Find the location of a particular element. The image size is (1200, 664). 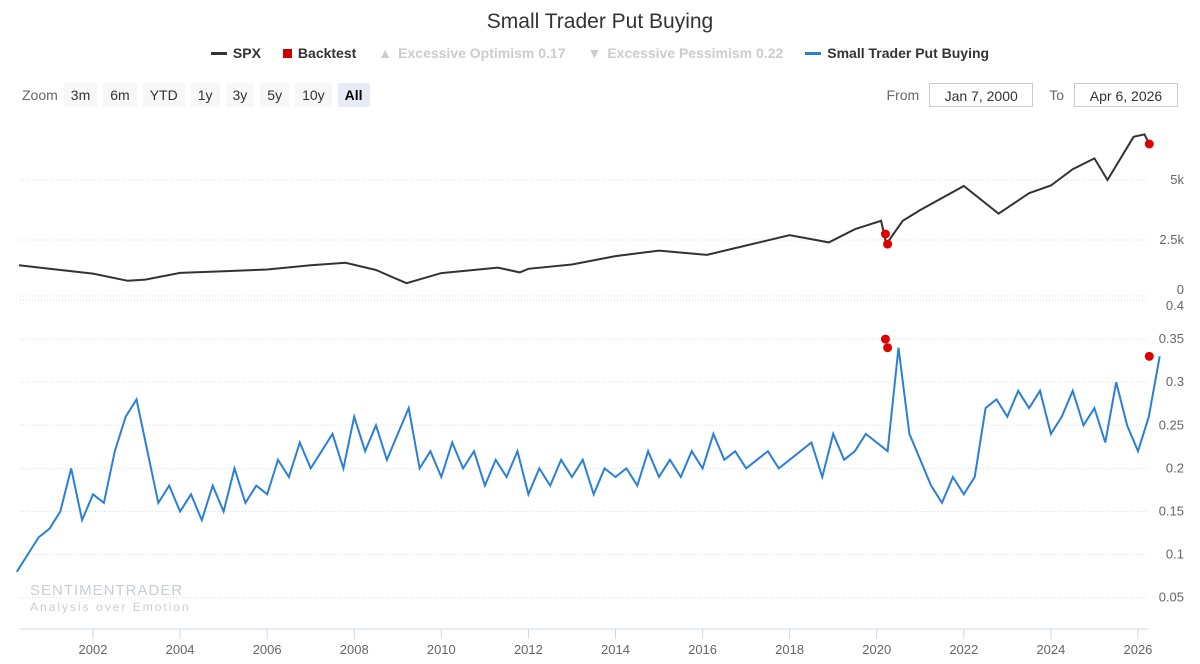

zoom-controls: Zoom 3m 6m YTD 1y 3y 5y 10y All is located at coordinates (196, 95).